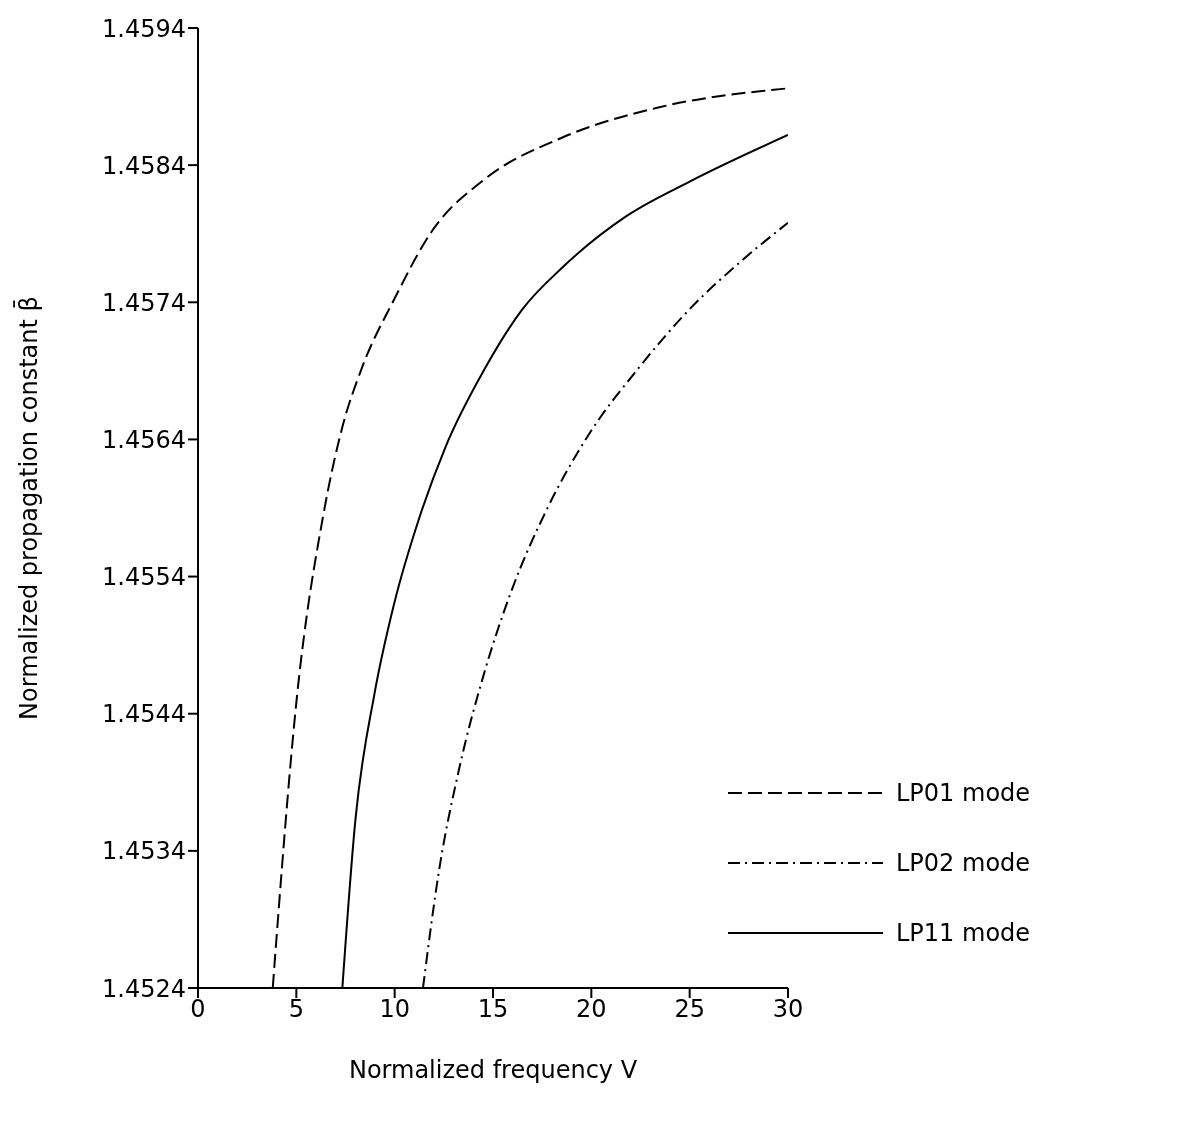 This screenshot has height=1137, width=1186. What do you see at coordinates (591, 1009) in the screenshot?
I see `x-tick-label: 20` at bounding box center [591, 1009].